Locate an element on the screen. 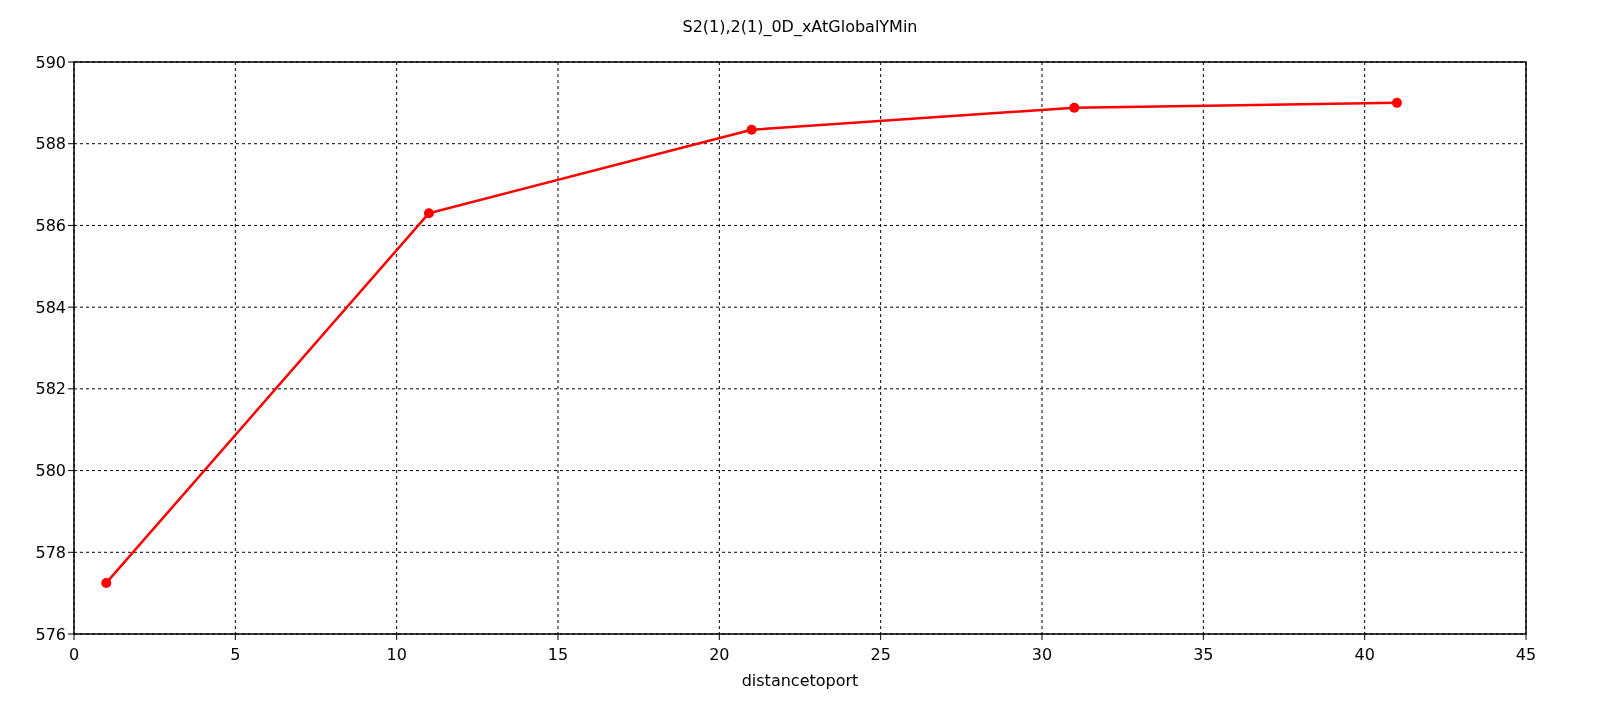 This screenshot has width=1621, height=703. x-tick-label: 40 is located at coordinates (1364, 654).